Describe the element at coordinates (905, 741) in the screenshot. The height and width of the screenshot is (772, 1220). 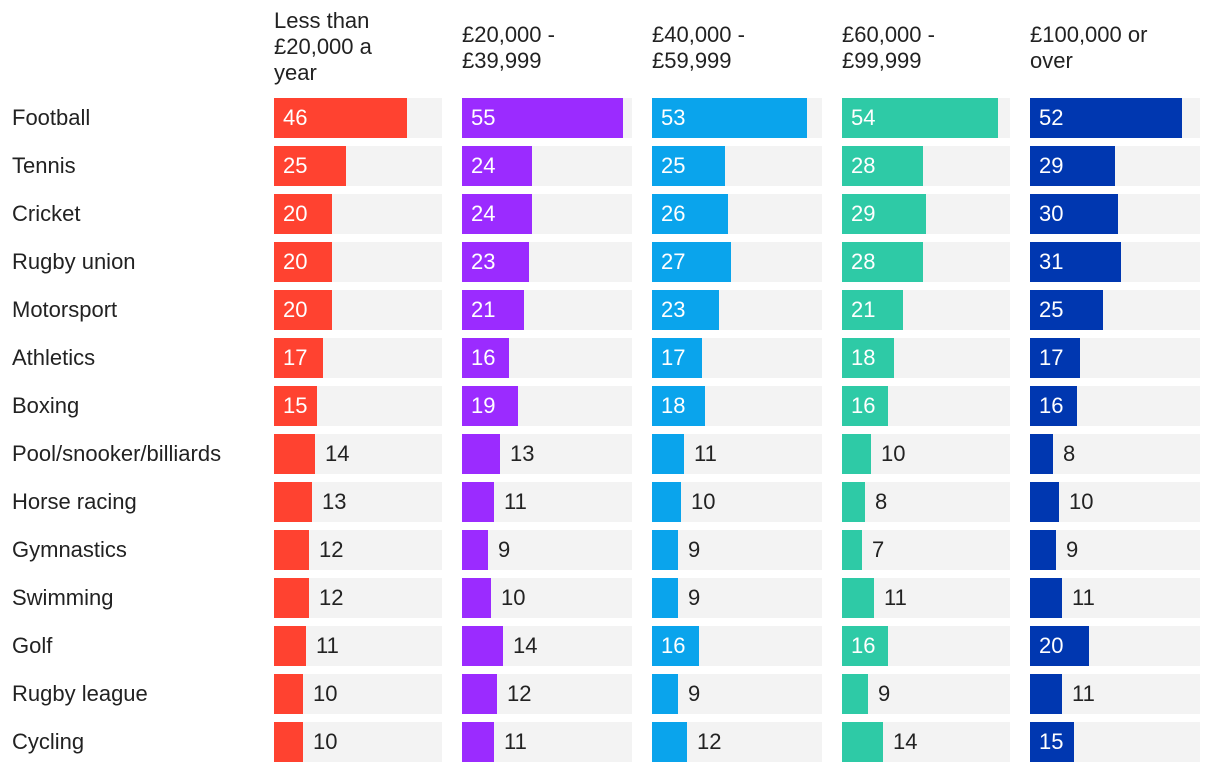
I see `data-label: 14` at that location.